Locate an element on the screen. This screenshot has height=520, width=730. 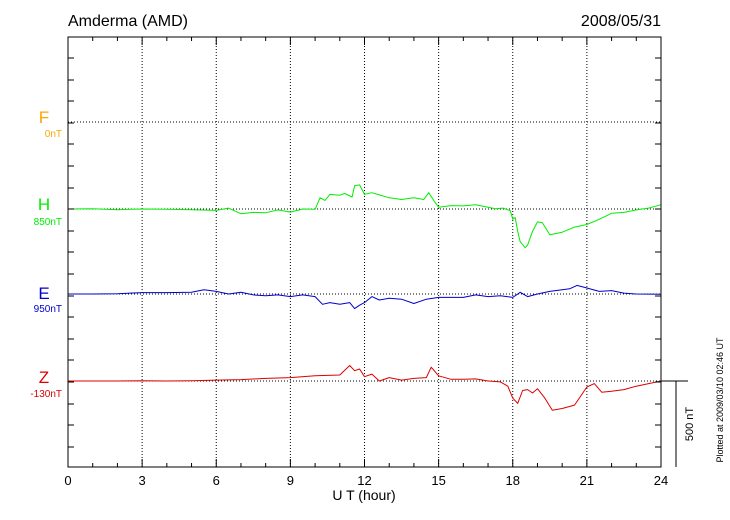
x-tick-labels: 0 3 6 9 12 15 18 21 24 is located at coordinates (366, 480).